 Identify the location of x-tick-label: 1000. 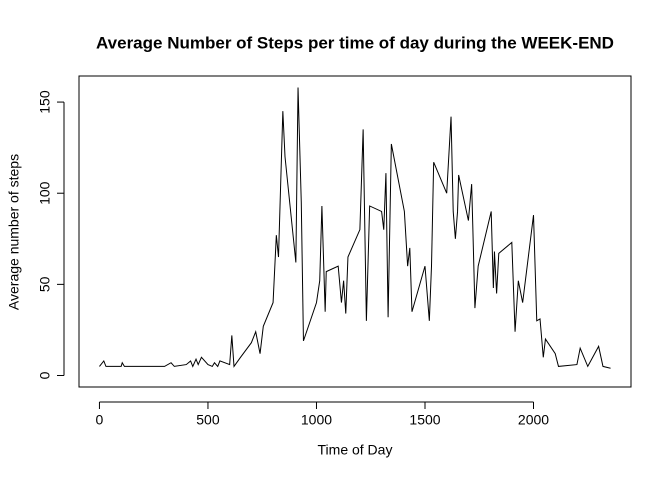
(316, 420).